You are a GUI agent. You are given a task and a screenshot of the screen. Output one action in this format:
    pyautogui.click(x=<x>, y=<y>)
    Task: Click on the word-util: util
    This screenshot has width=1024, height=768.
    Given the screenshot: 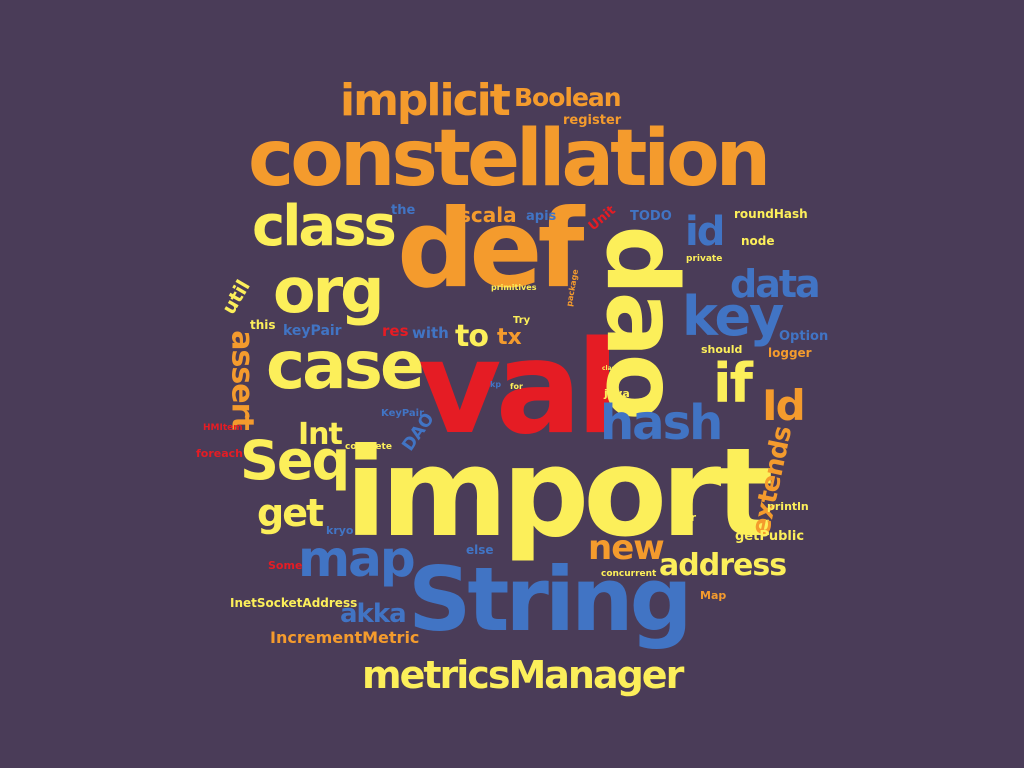 What is the action you would take?
    pyautogui.click(x=236, y=297)
    